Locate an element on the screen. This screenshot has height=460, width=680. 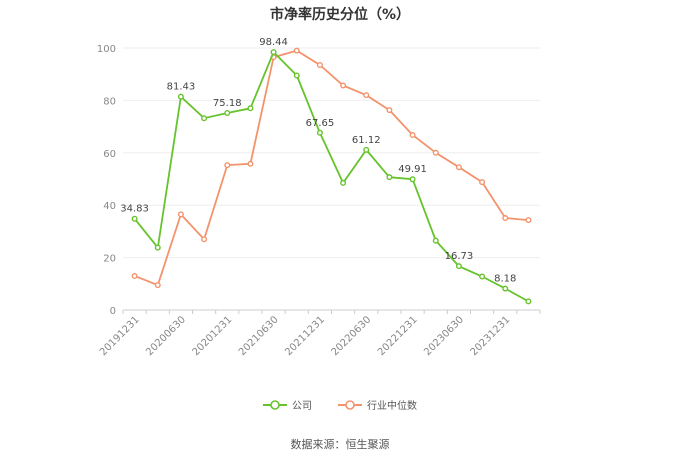
data-source: 数据来源：恒生聚源 is located at coordinates (340, 444).